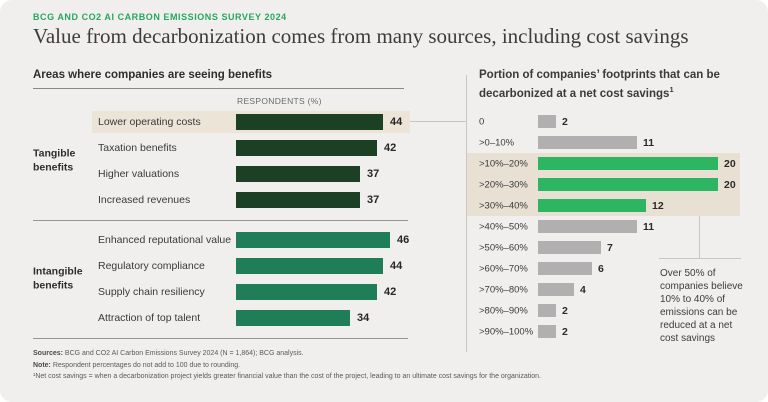  What do you see at coordinates (620, 289) in the screenshot?
I see `distribution-row: >70%–80% 4` at bounding box center [620, 289].